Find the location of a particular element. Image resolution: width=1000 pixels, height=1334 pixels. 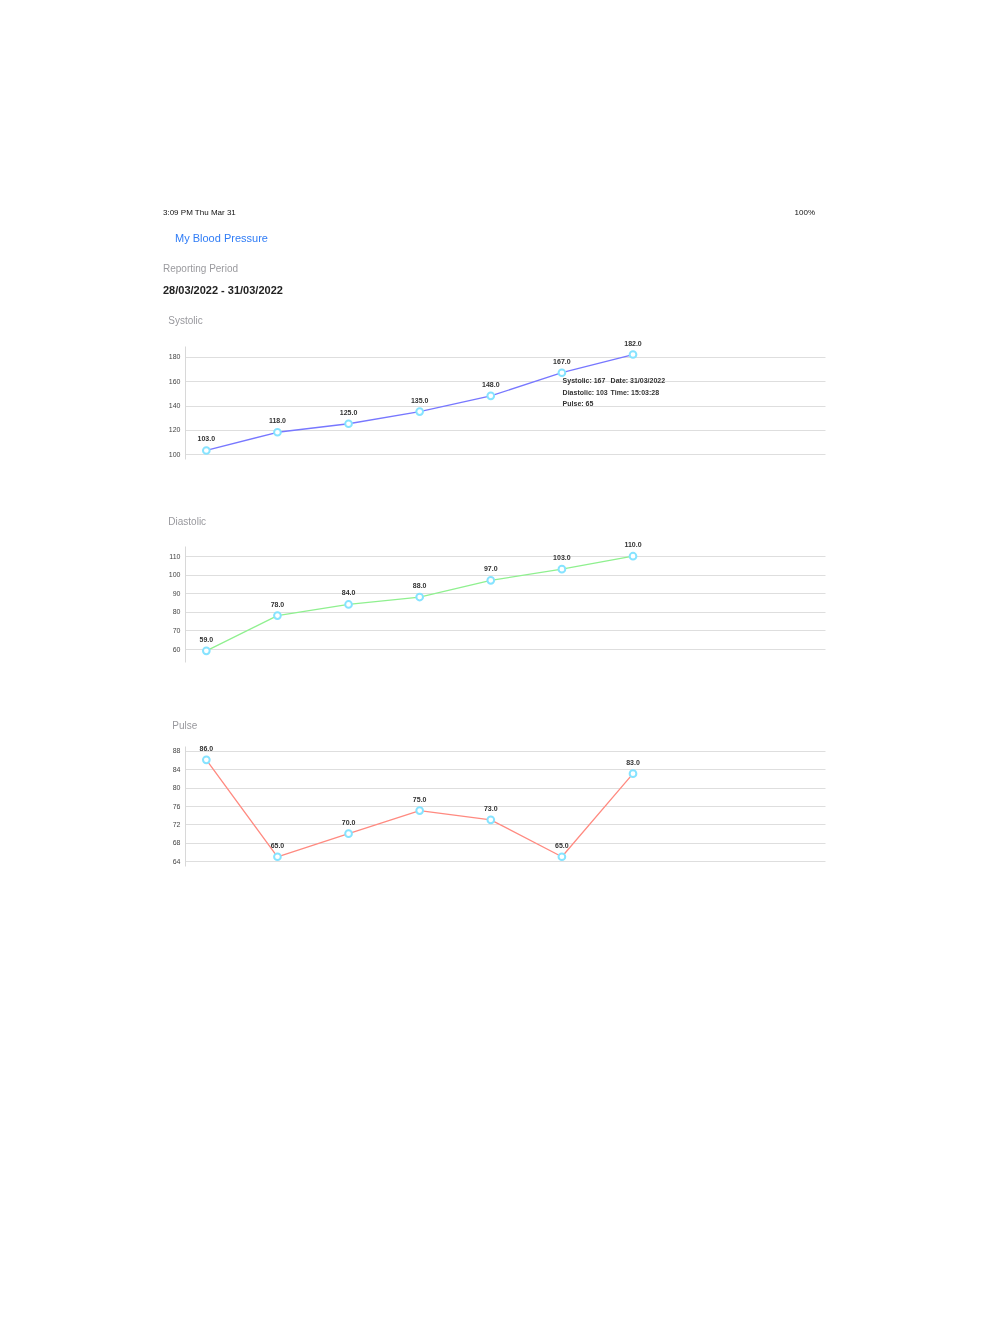

text: My Blood Pressure is located at coordinates (221, 238).